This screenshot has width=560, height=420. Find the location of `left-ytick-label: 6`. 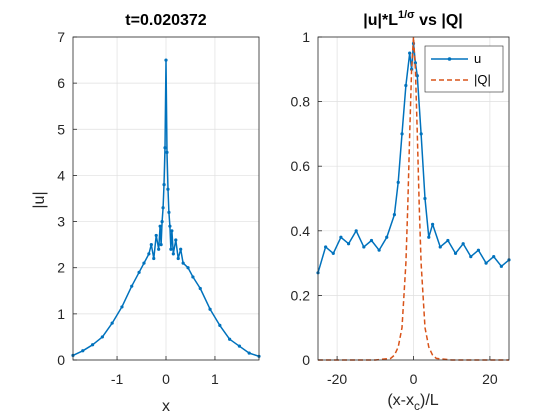

left-ytick-label: 6 is located at coordinates (61, 83).